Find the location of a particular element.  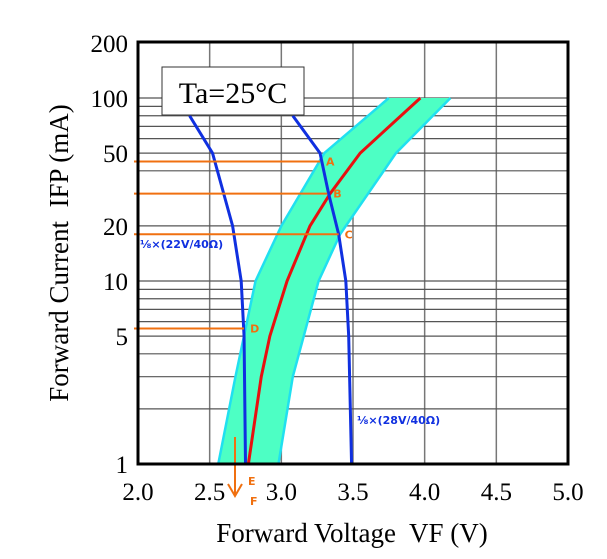

x-tick-label: 4.5 is located at coordinates (496, 492).